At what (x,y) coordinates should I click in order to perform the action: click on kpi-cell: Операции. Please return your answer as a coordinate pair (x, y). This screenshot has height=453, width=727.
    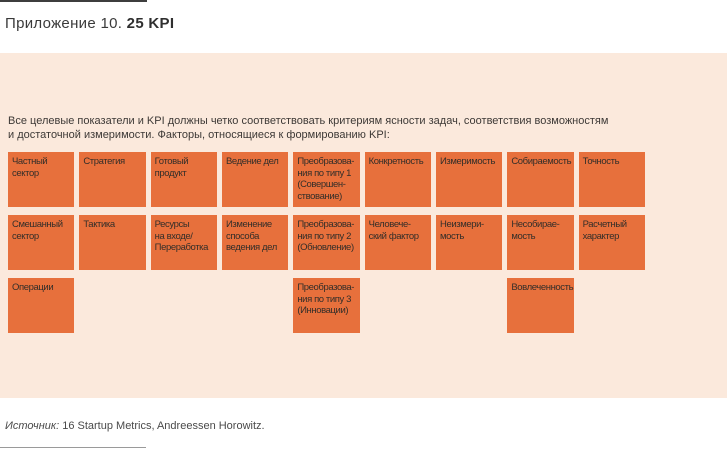
    Looking at the image, I should click on (41, 305).